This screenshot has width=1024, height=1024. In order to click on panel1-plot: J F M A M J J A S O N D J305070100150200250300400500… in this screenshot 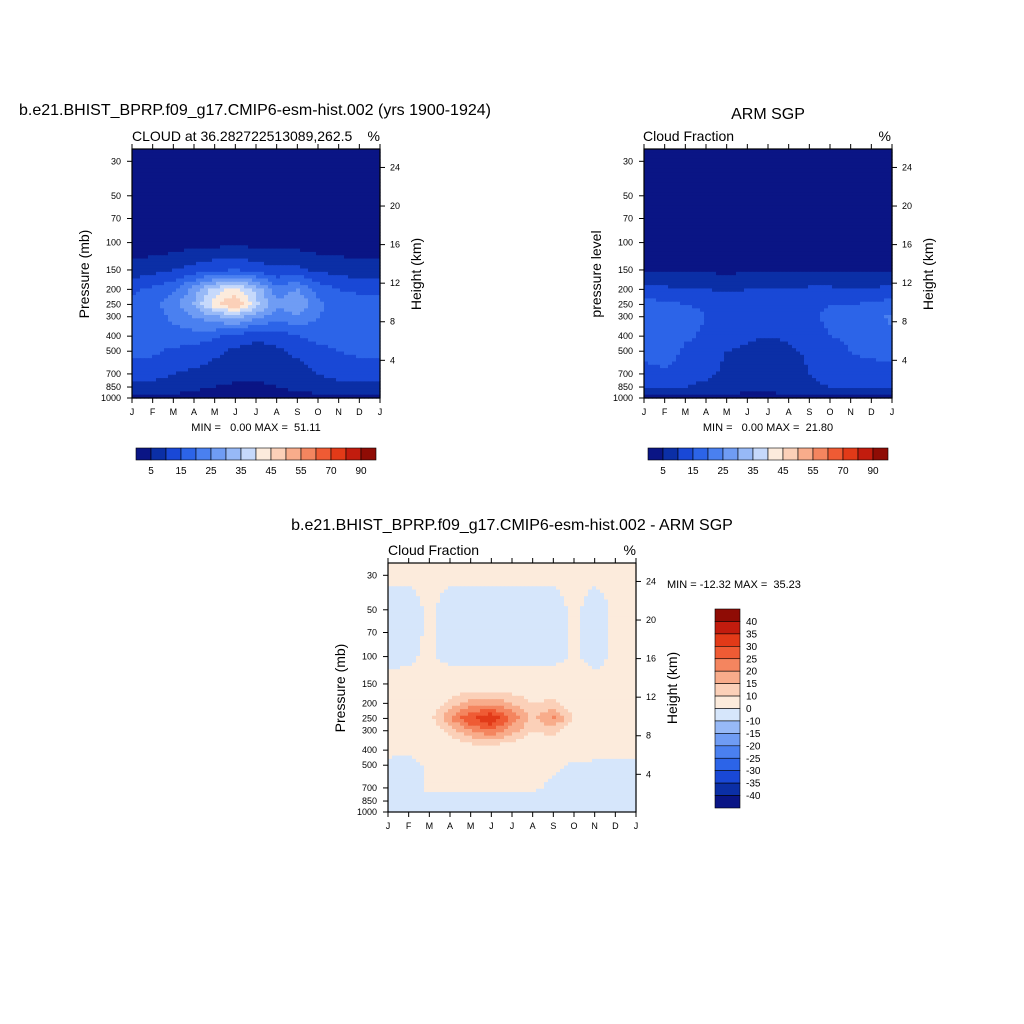, I will do `click(250, 280)`.